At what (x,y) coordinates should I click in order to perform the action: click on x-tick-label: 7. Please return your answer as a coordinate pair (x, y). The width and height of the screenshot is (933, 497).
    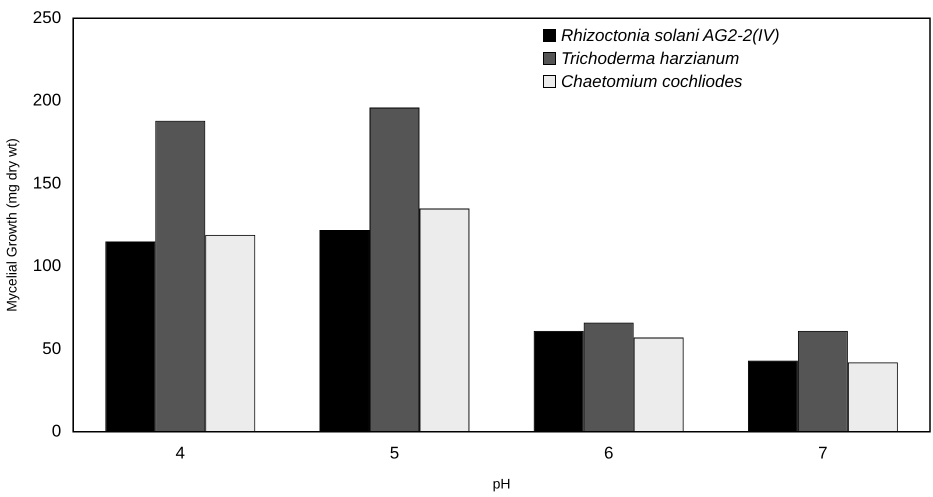
    Looking at the image, I should click on (823, 453).